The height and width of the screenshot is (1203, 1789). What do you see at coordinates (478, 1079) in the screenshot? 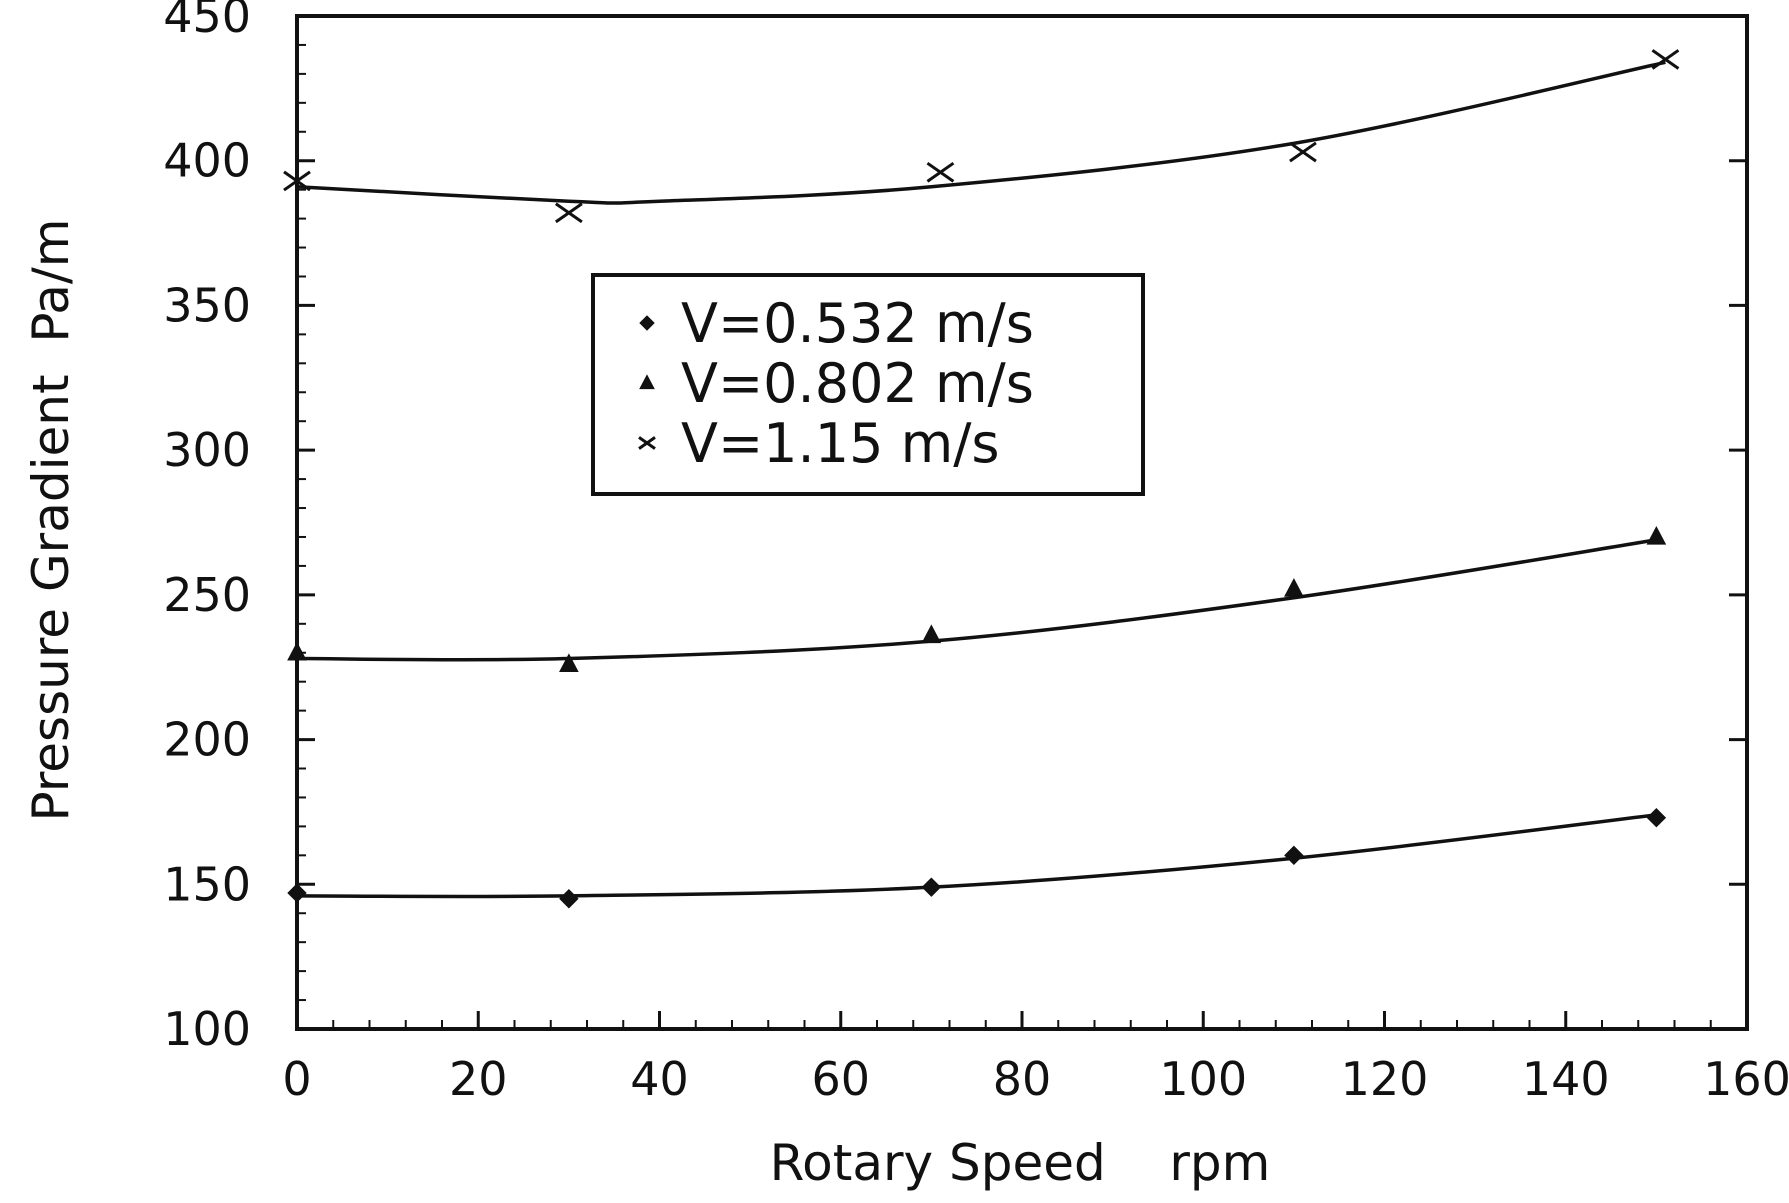
I see `x-tick-label: 20` at bounding box center [478, 1079].